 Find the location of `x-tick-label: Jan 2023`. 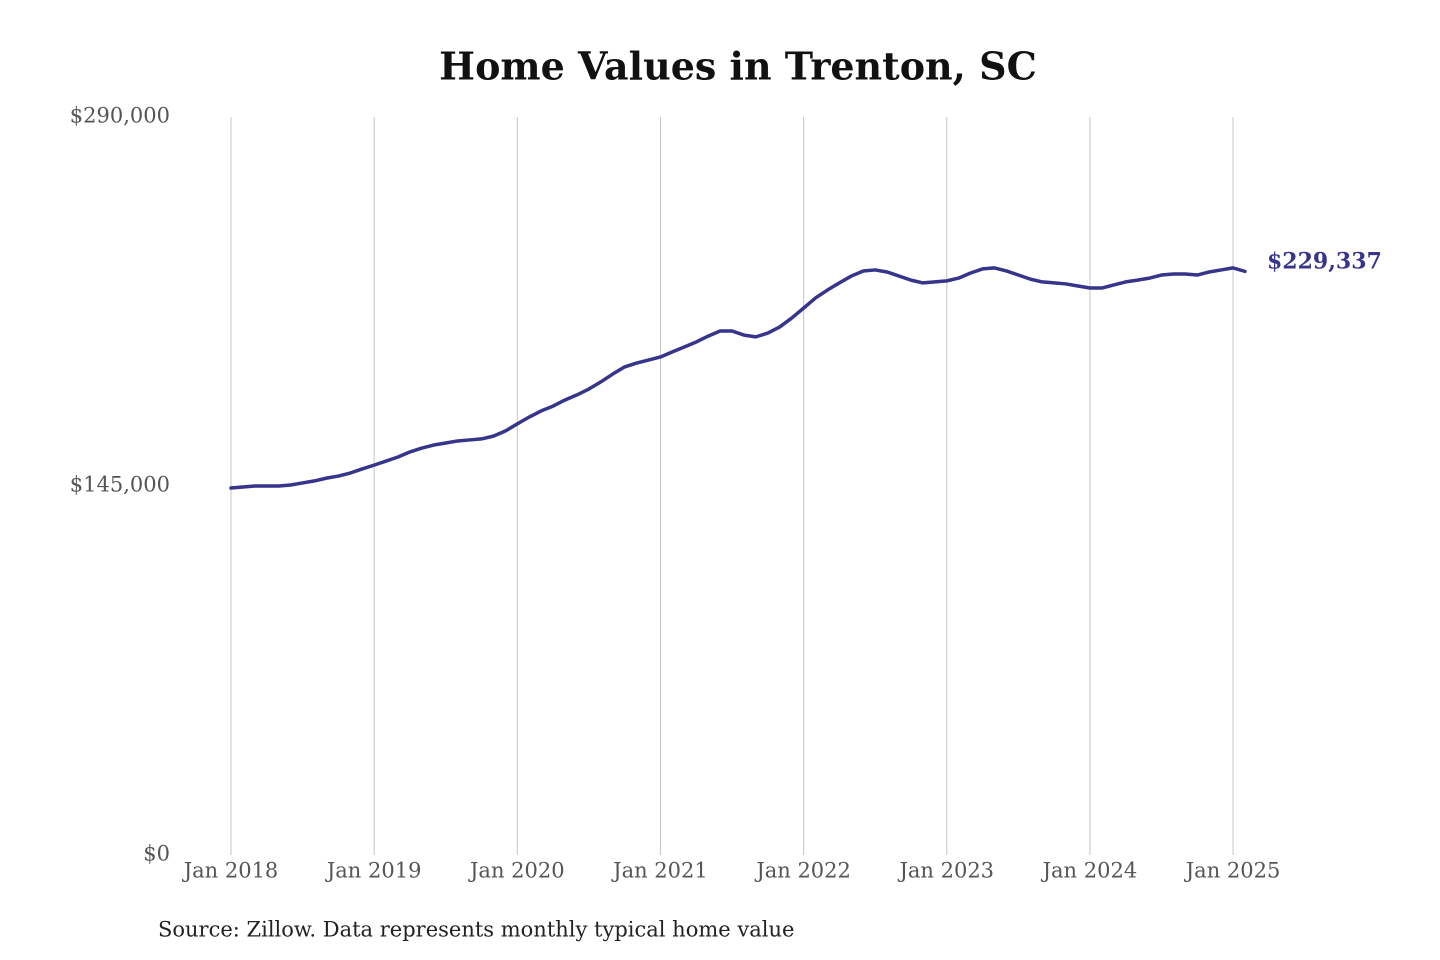

x-tick-label: Jan 2023 is located at coordinates (945, 871).